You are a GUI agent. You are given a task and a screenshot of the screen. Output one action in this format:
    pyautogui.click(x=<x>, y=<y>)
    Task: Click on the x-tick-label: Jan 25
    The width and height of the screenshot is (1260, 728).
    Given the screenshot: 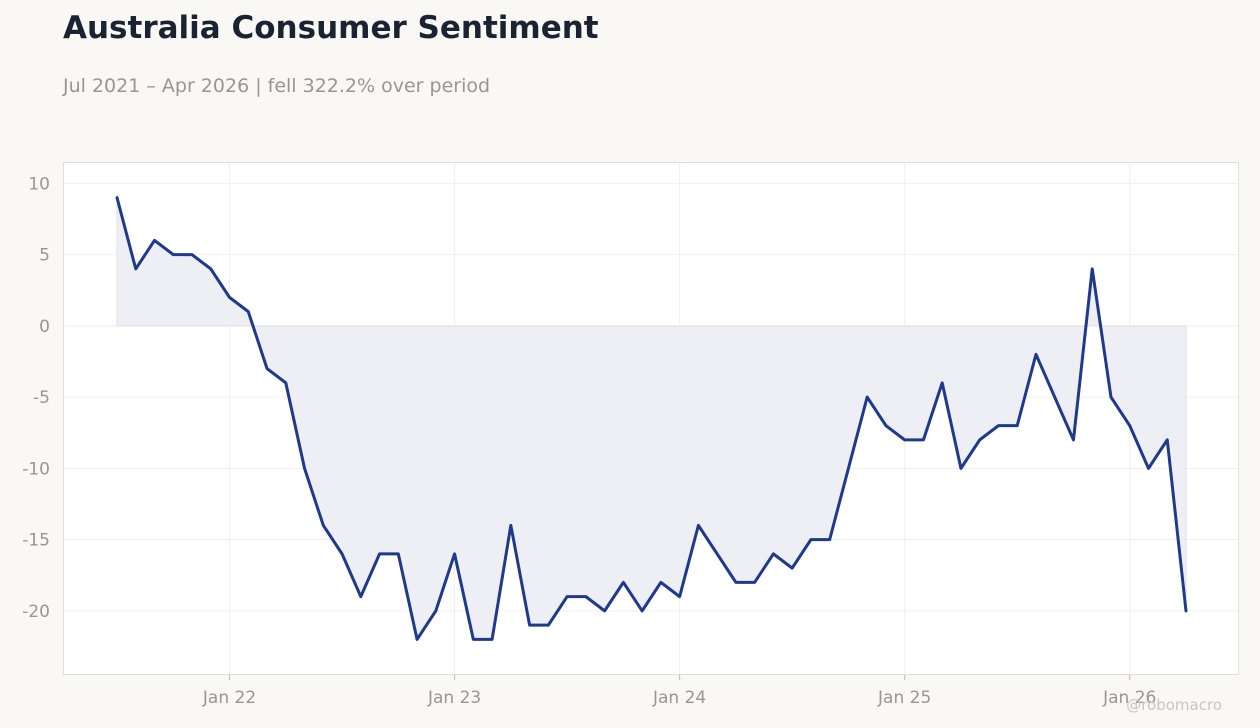 What is the action you would take?
    pyautogui.click(x=904, y=698)
    